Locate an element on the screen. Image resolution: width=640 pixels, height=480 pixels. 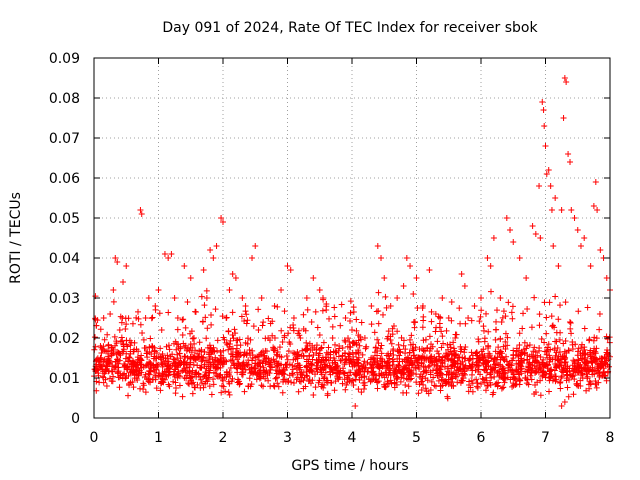
y-tick-label: 0 is located at coordinates (75, 419).